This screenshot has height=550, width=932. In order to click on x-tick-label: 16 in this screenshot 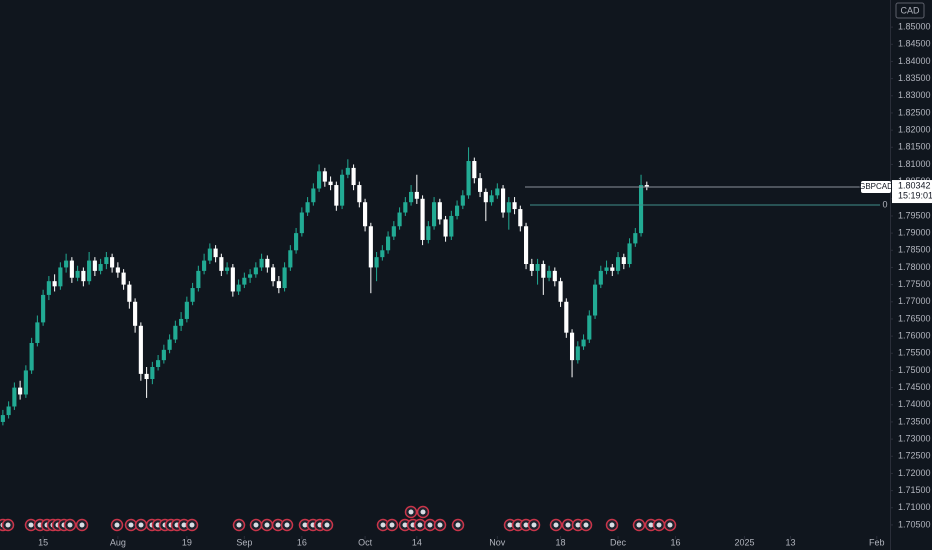, I will do `click(676, 542)`.